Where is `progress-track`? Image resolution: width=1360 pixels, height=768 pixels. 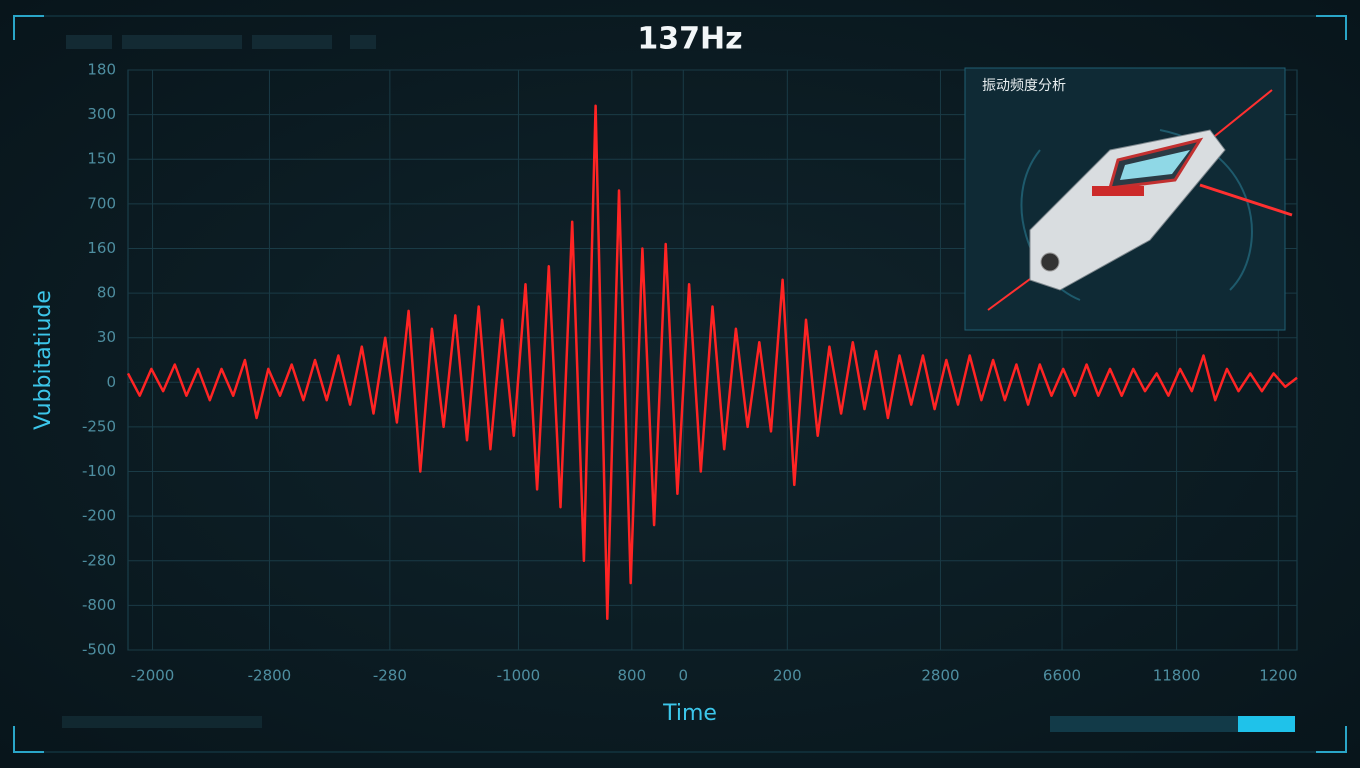
progress-track is located at coordinates (1145, 724).